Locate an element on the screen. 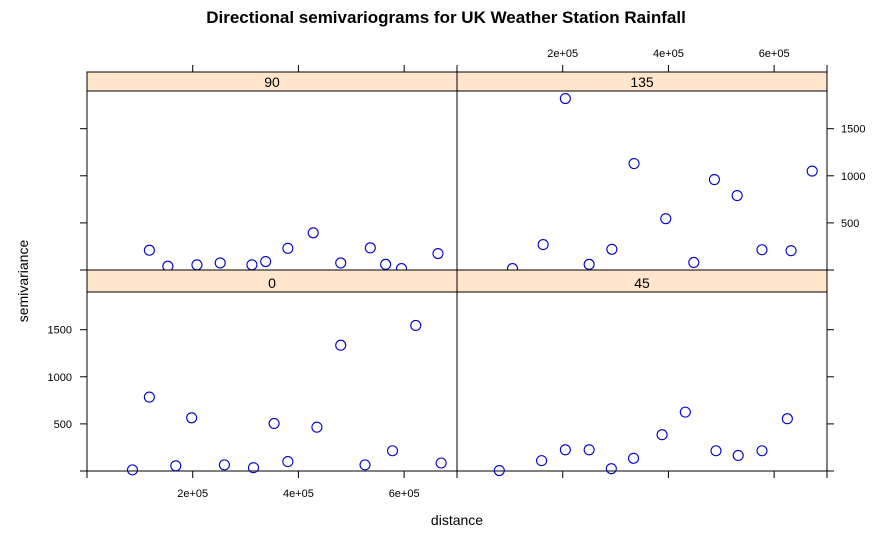 The image size is (893, 550). strip-label-135: 135 is located at coordinates (642, 82).